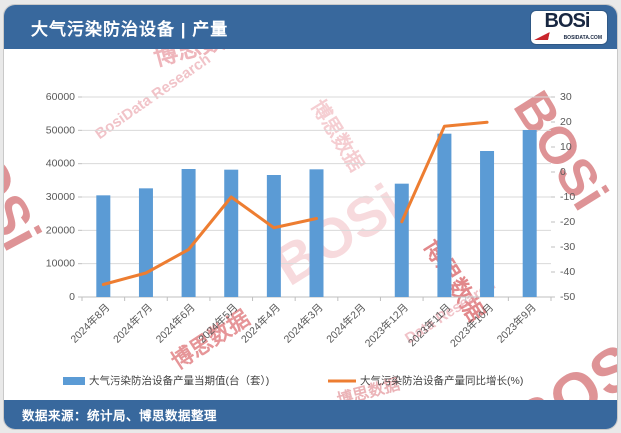 The width and height of the screenshot is (621, 433). What do you see at coordinates (567, 197) in the screenshot?
I see `right-axis-label: -10` at bounding box center [567, 197].